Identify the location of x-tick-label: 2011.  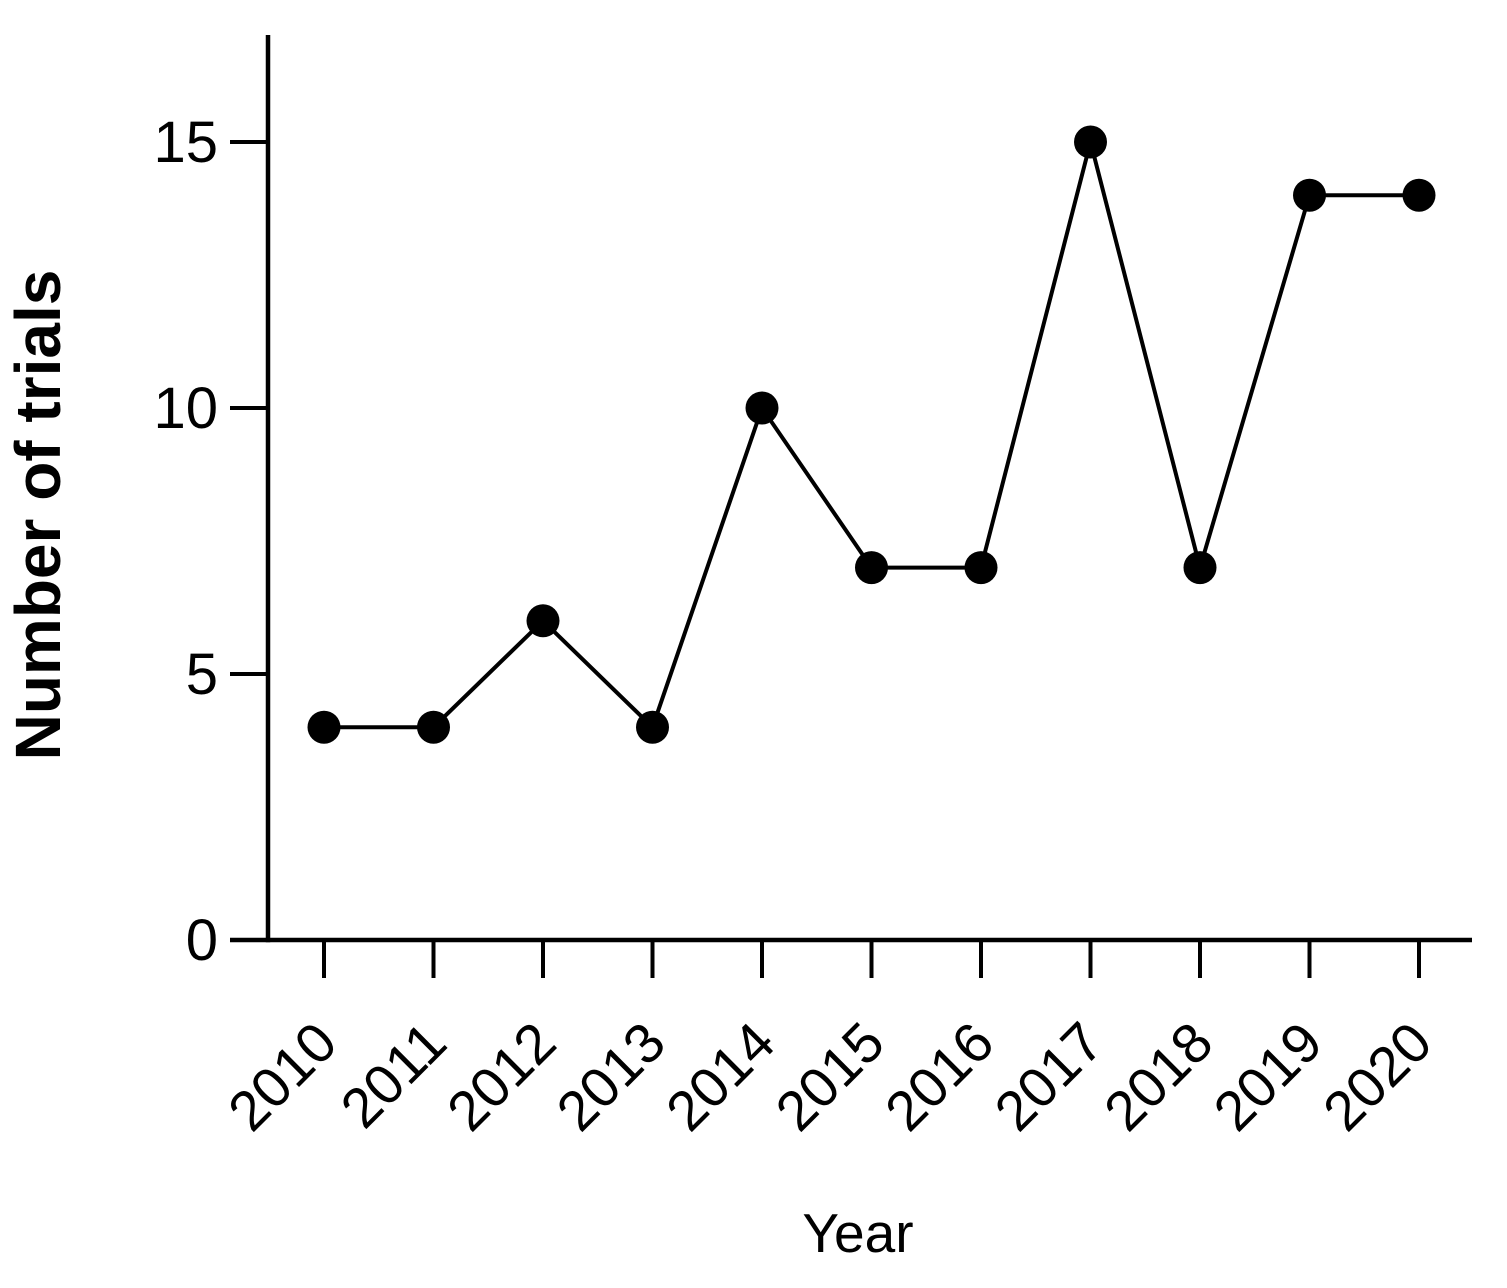
(393, 1075).